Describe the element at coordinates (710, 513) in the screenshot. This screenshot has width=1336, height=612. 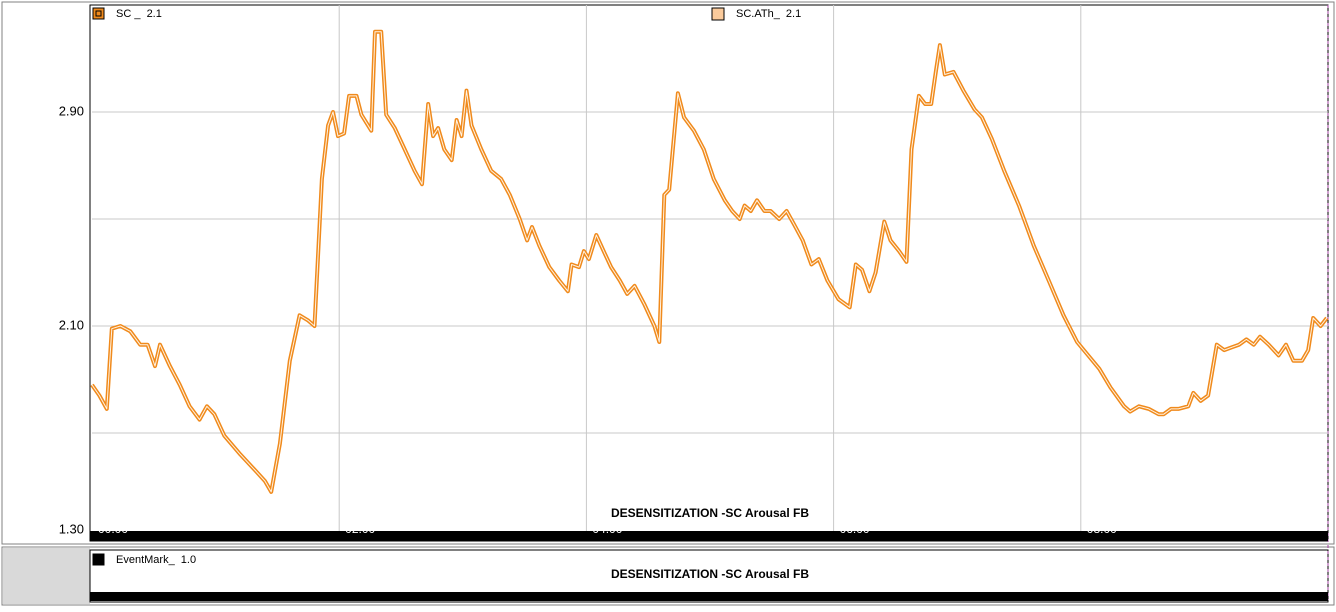
I see `subtitle: DESENSITIZATION -SC Arousal FB` at that location.